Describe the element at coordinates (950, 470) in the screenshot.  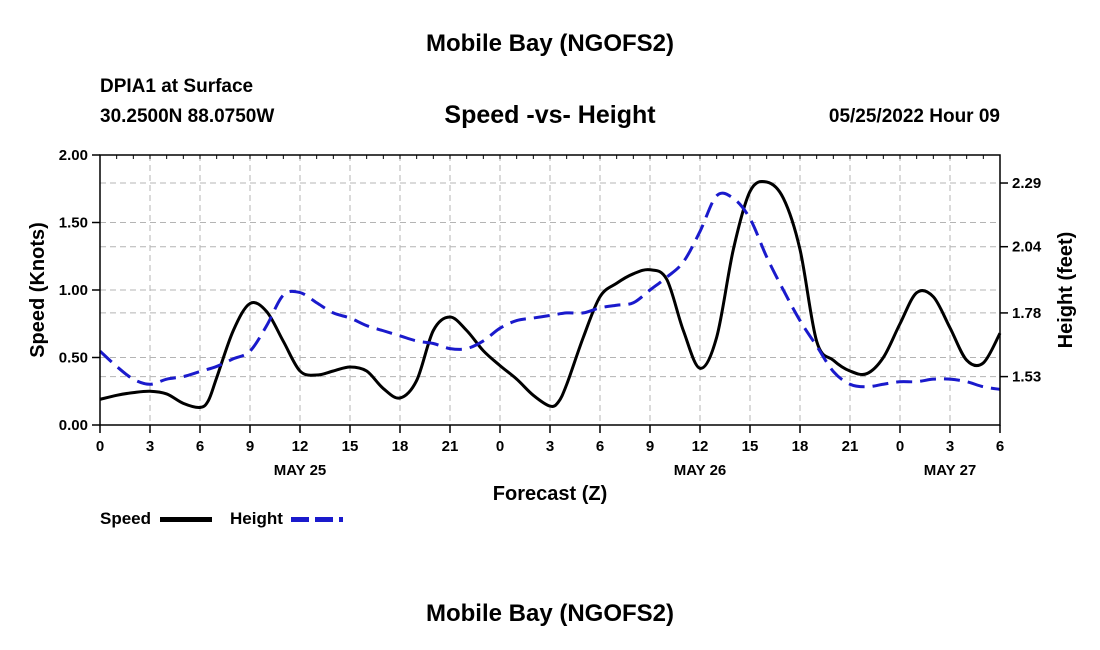
I see `date-label: MAY 27` at that location.